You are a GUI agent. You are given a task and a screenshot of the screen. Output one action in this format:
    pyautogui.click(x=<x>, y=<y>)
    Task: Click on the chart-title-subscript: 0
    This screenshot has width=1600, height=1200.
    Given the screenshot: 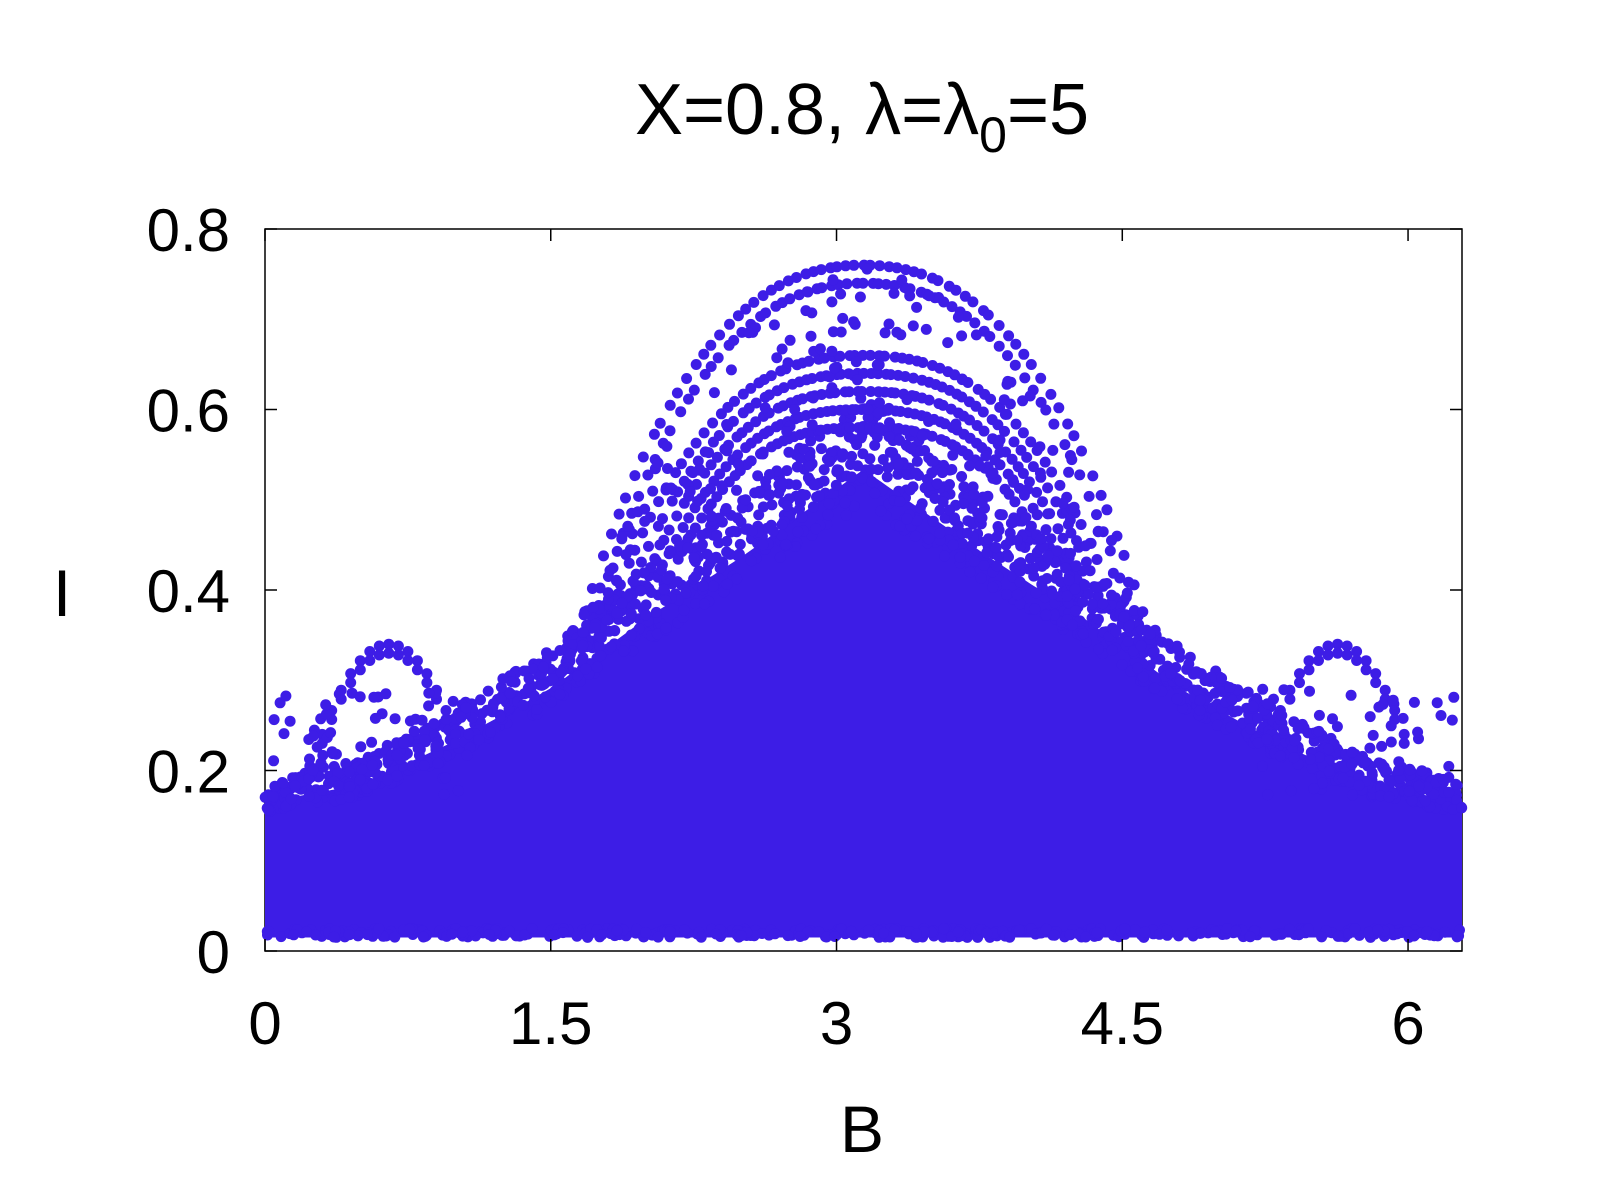 What is the action you would take?
    pyautogui.click(x=993, y=135)
    